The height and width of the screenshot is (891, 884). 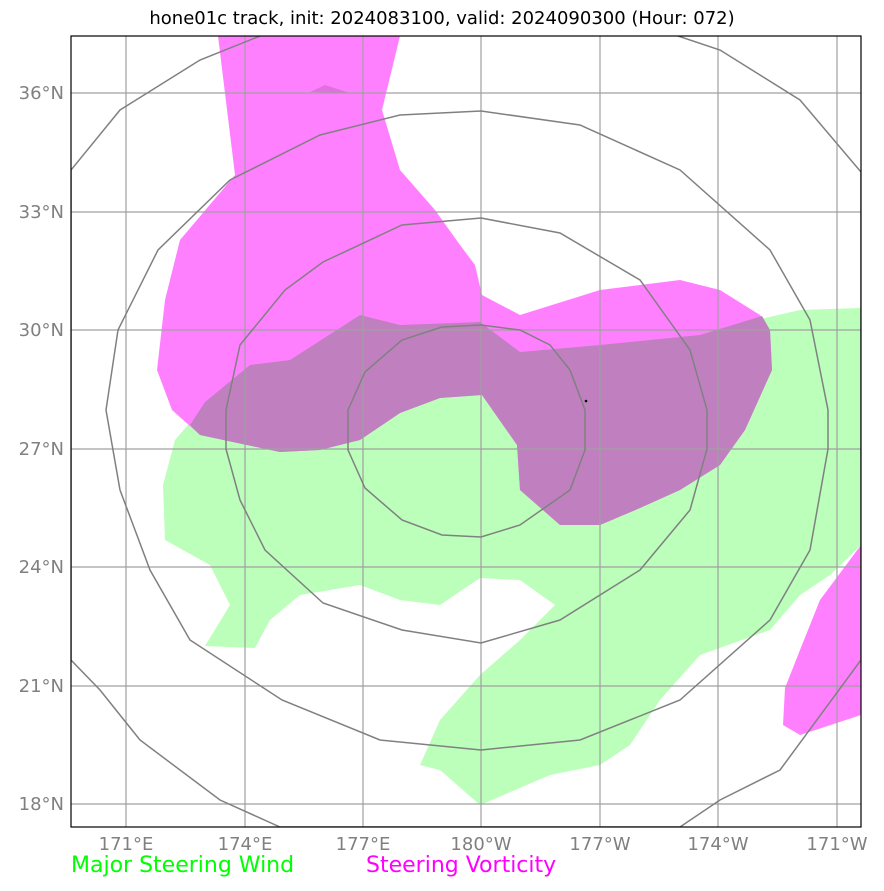 I want to click on lat-tick-labels: 36°N 33°N 30°N 27°N 24°N 21°N 18°N, so click(x=41, y=449).